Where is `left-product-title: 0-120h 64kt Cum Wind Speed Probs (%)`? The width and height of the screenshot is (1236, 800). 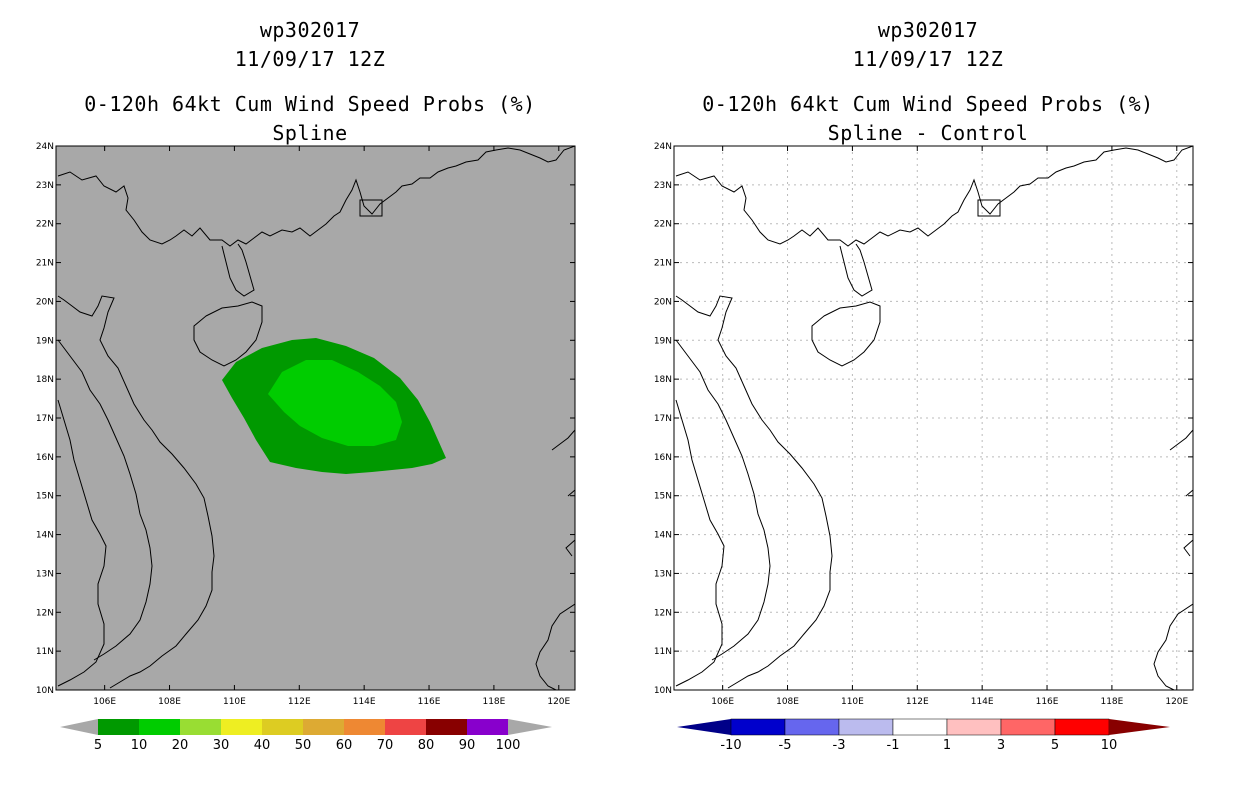 left-product-title: 0-120h 64kt Cum Wind Speed Probs (%) is located at coordinates (310, 104).